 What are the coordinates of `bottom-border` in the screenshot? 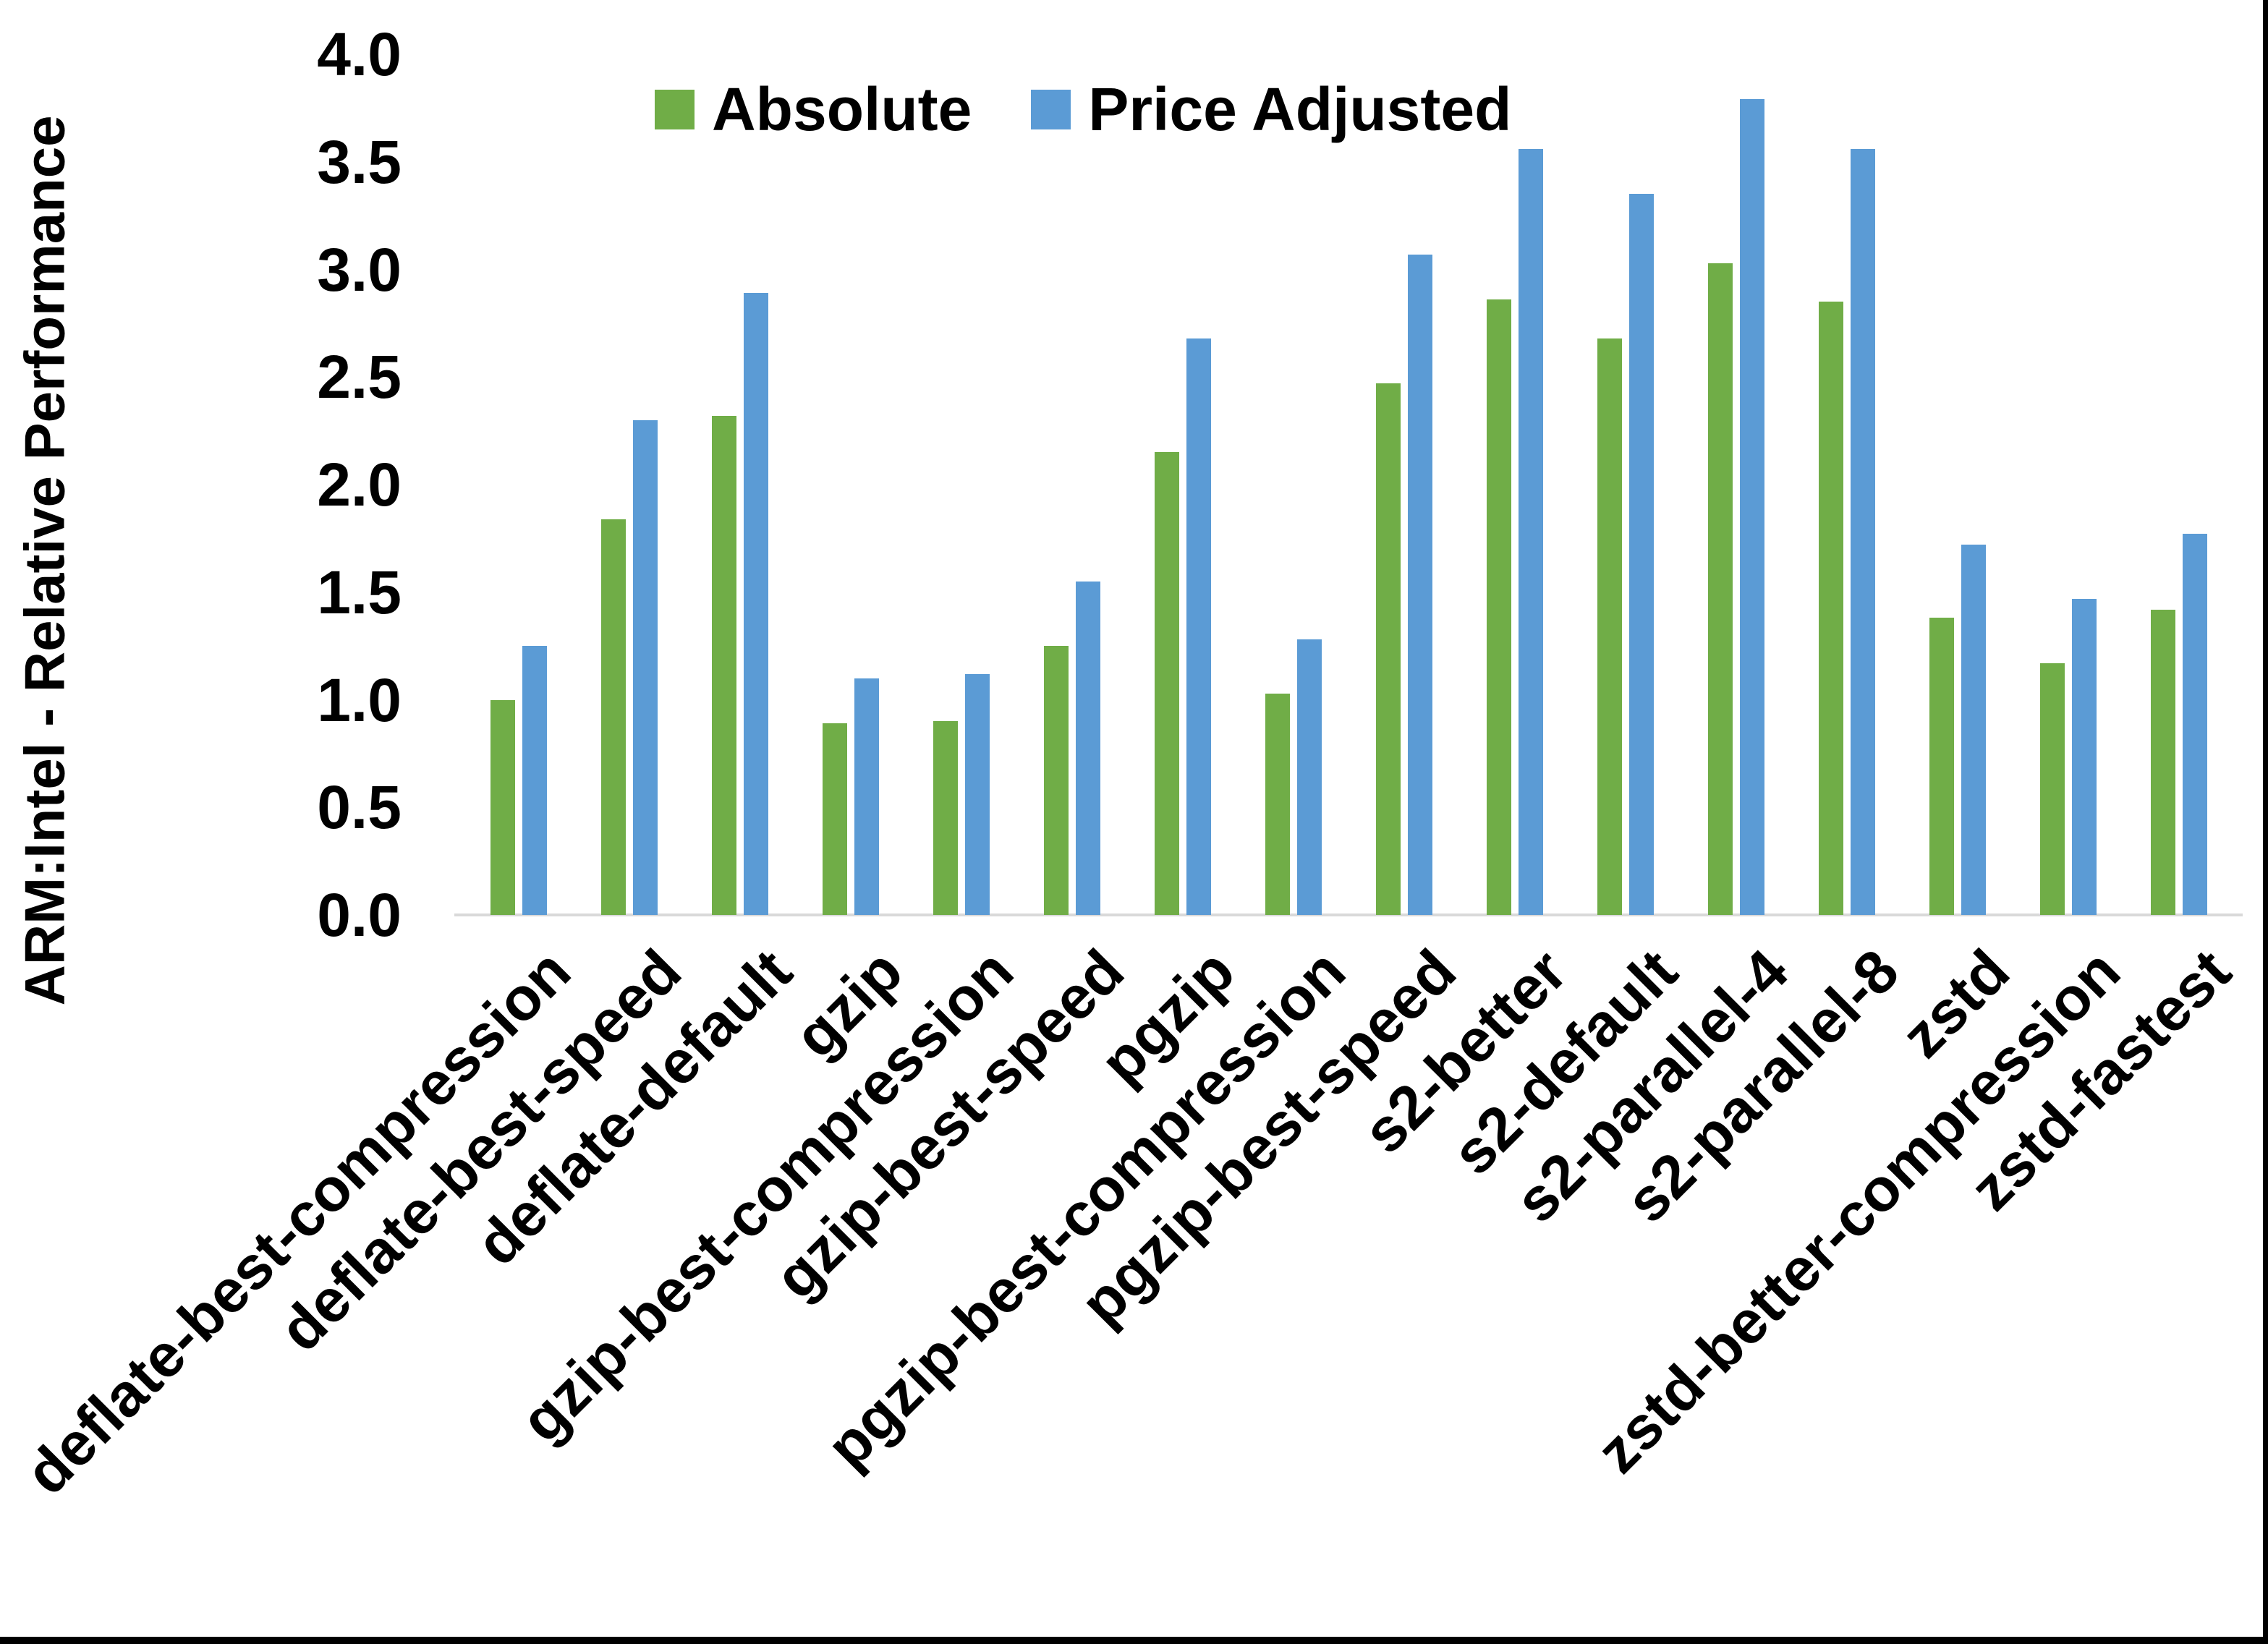 It's located at (1134, 1640).